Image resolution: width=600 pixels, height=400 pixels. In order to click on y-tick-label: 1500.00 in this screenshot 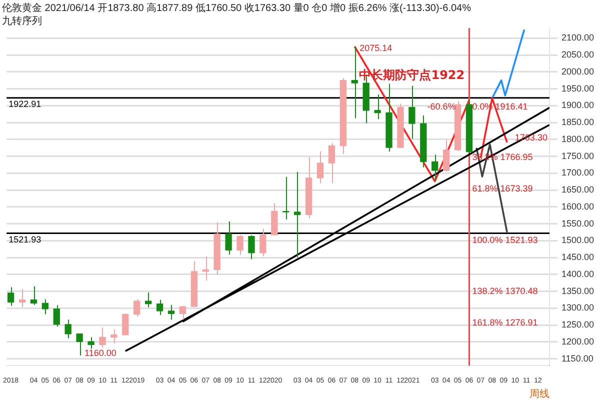, I will do `click(577, 240)`.